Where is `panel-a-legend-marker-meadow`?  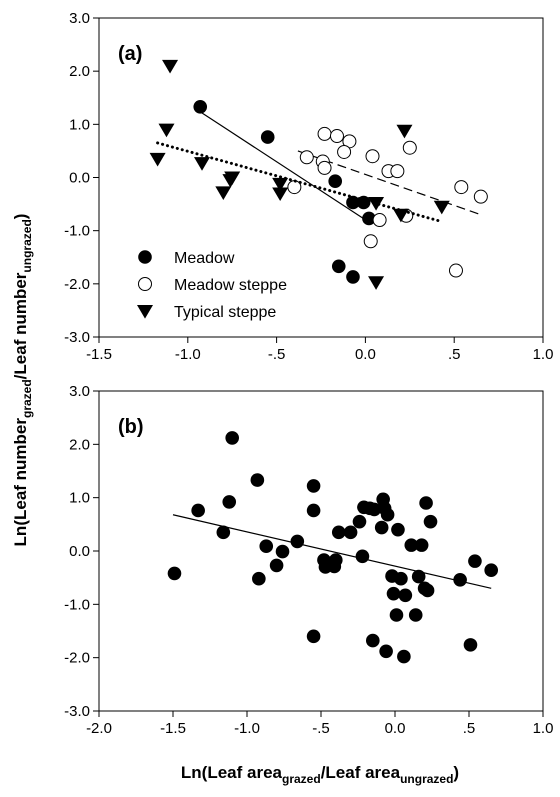
panel-a-legend-marker-meadow is located at coordinates (145, 257).